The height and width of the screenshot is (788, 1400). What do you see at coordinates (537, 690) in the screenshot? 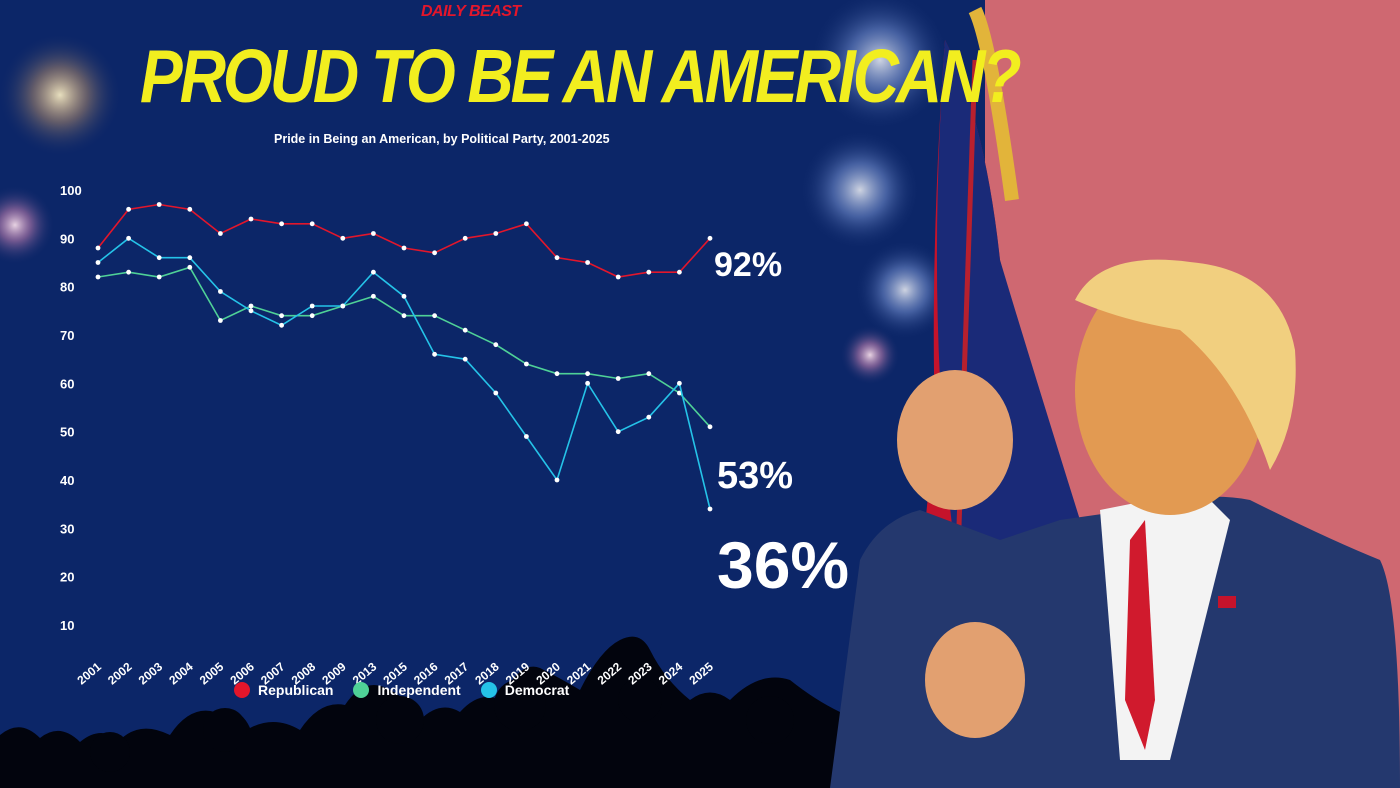
I see `legend-label-democrat: Democrat` at bounding box center [537, 690].